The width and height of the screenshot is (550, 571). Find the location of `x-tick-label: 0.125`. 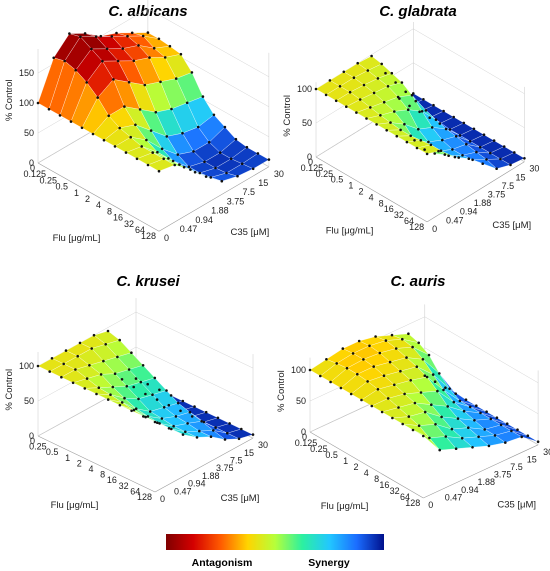

x-tick-label: 0.125 is located at coordinates (312, 168).